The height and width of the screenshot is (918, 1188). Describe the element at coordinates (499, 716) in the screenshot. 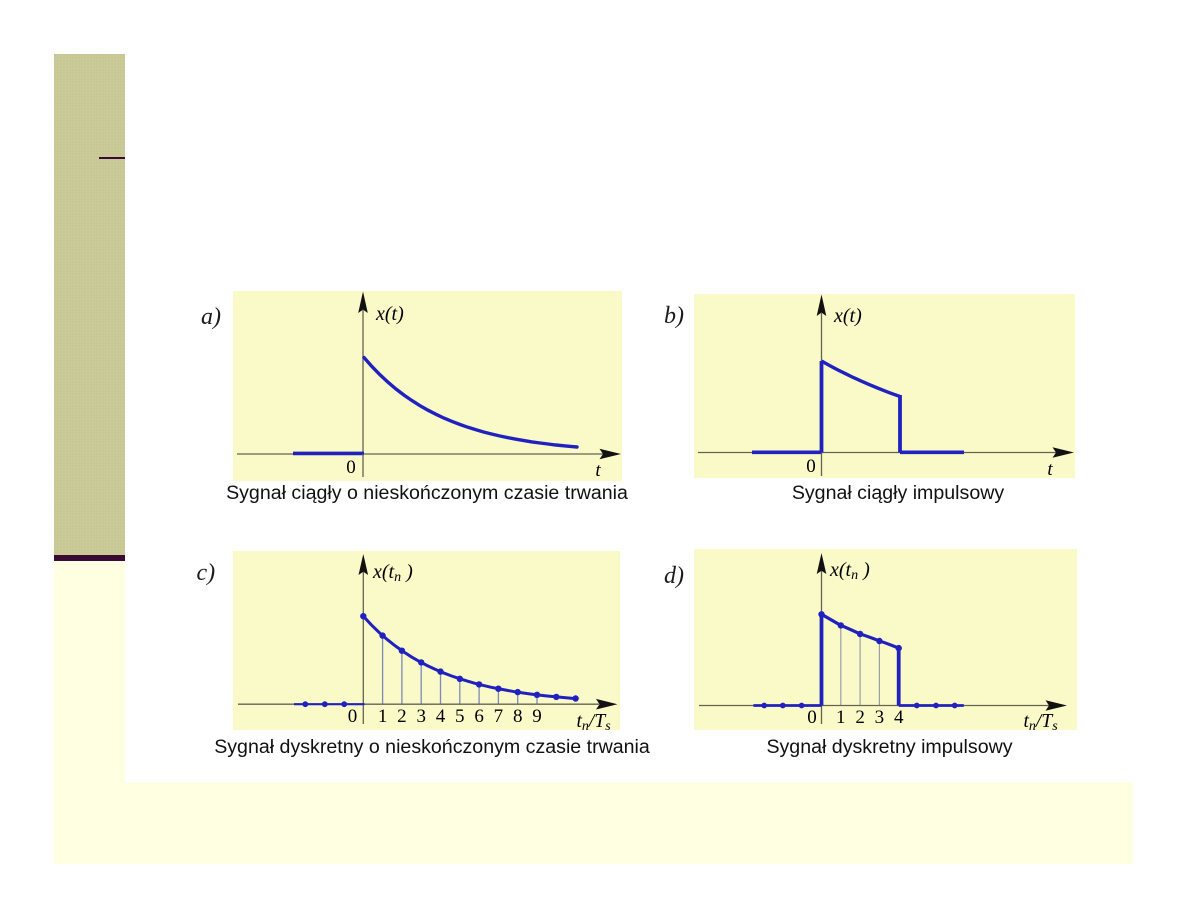

I see `svg-text: 7` at that location.